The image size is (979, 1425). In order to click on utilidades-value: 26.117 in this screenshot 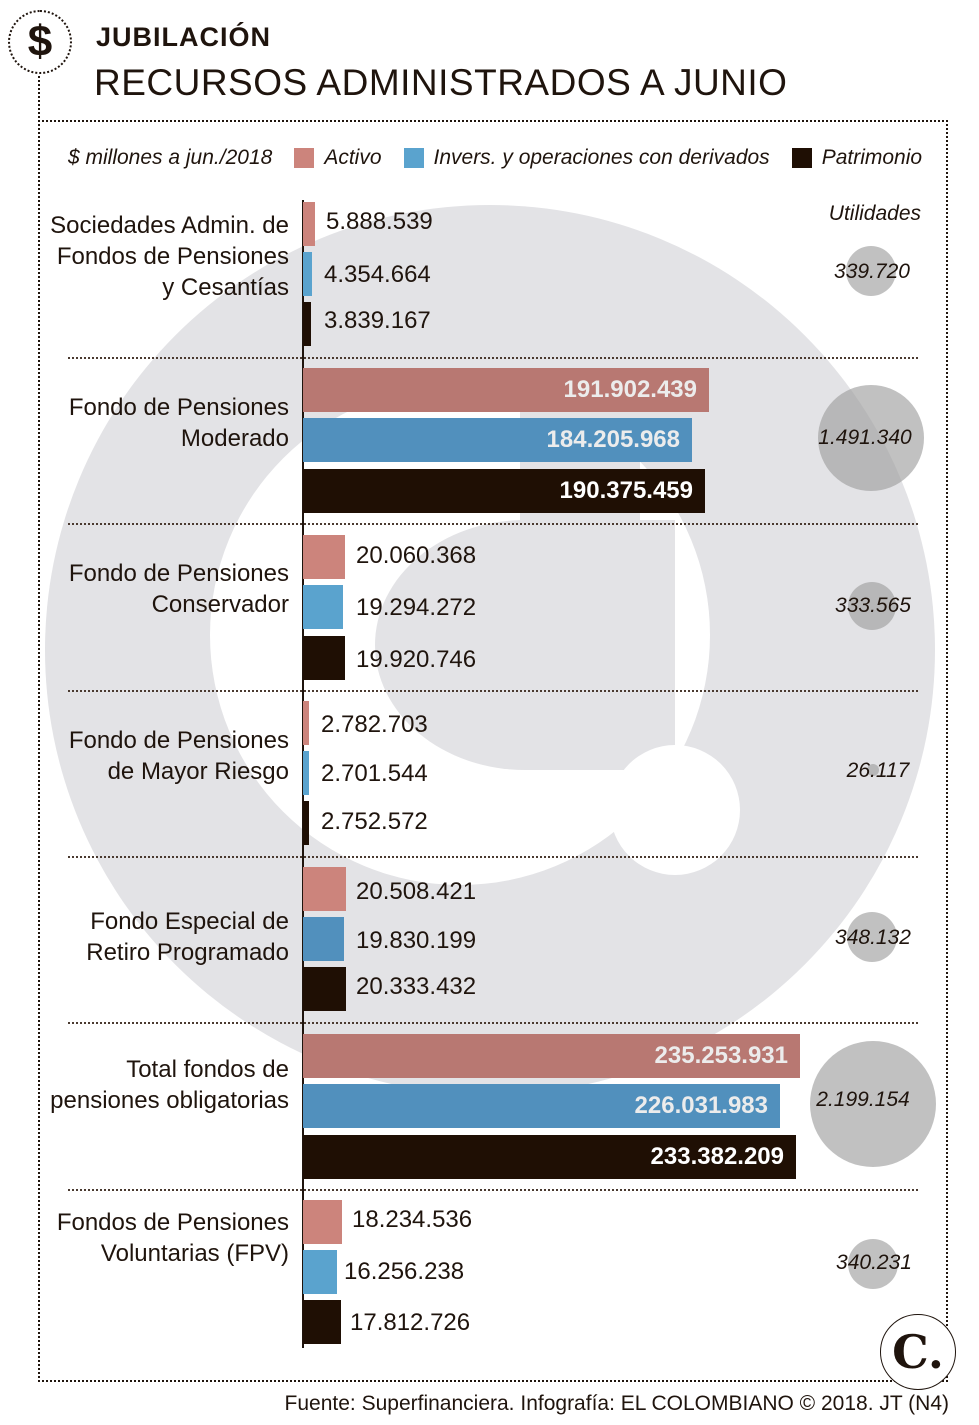, I will do `click(878, 770)`.